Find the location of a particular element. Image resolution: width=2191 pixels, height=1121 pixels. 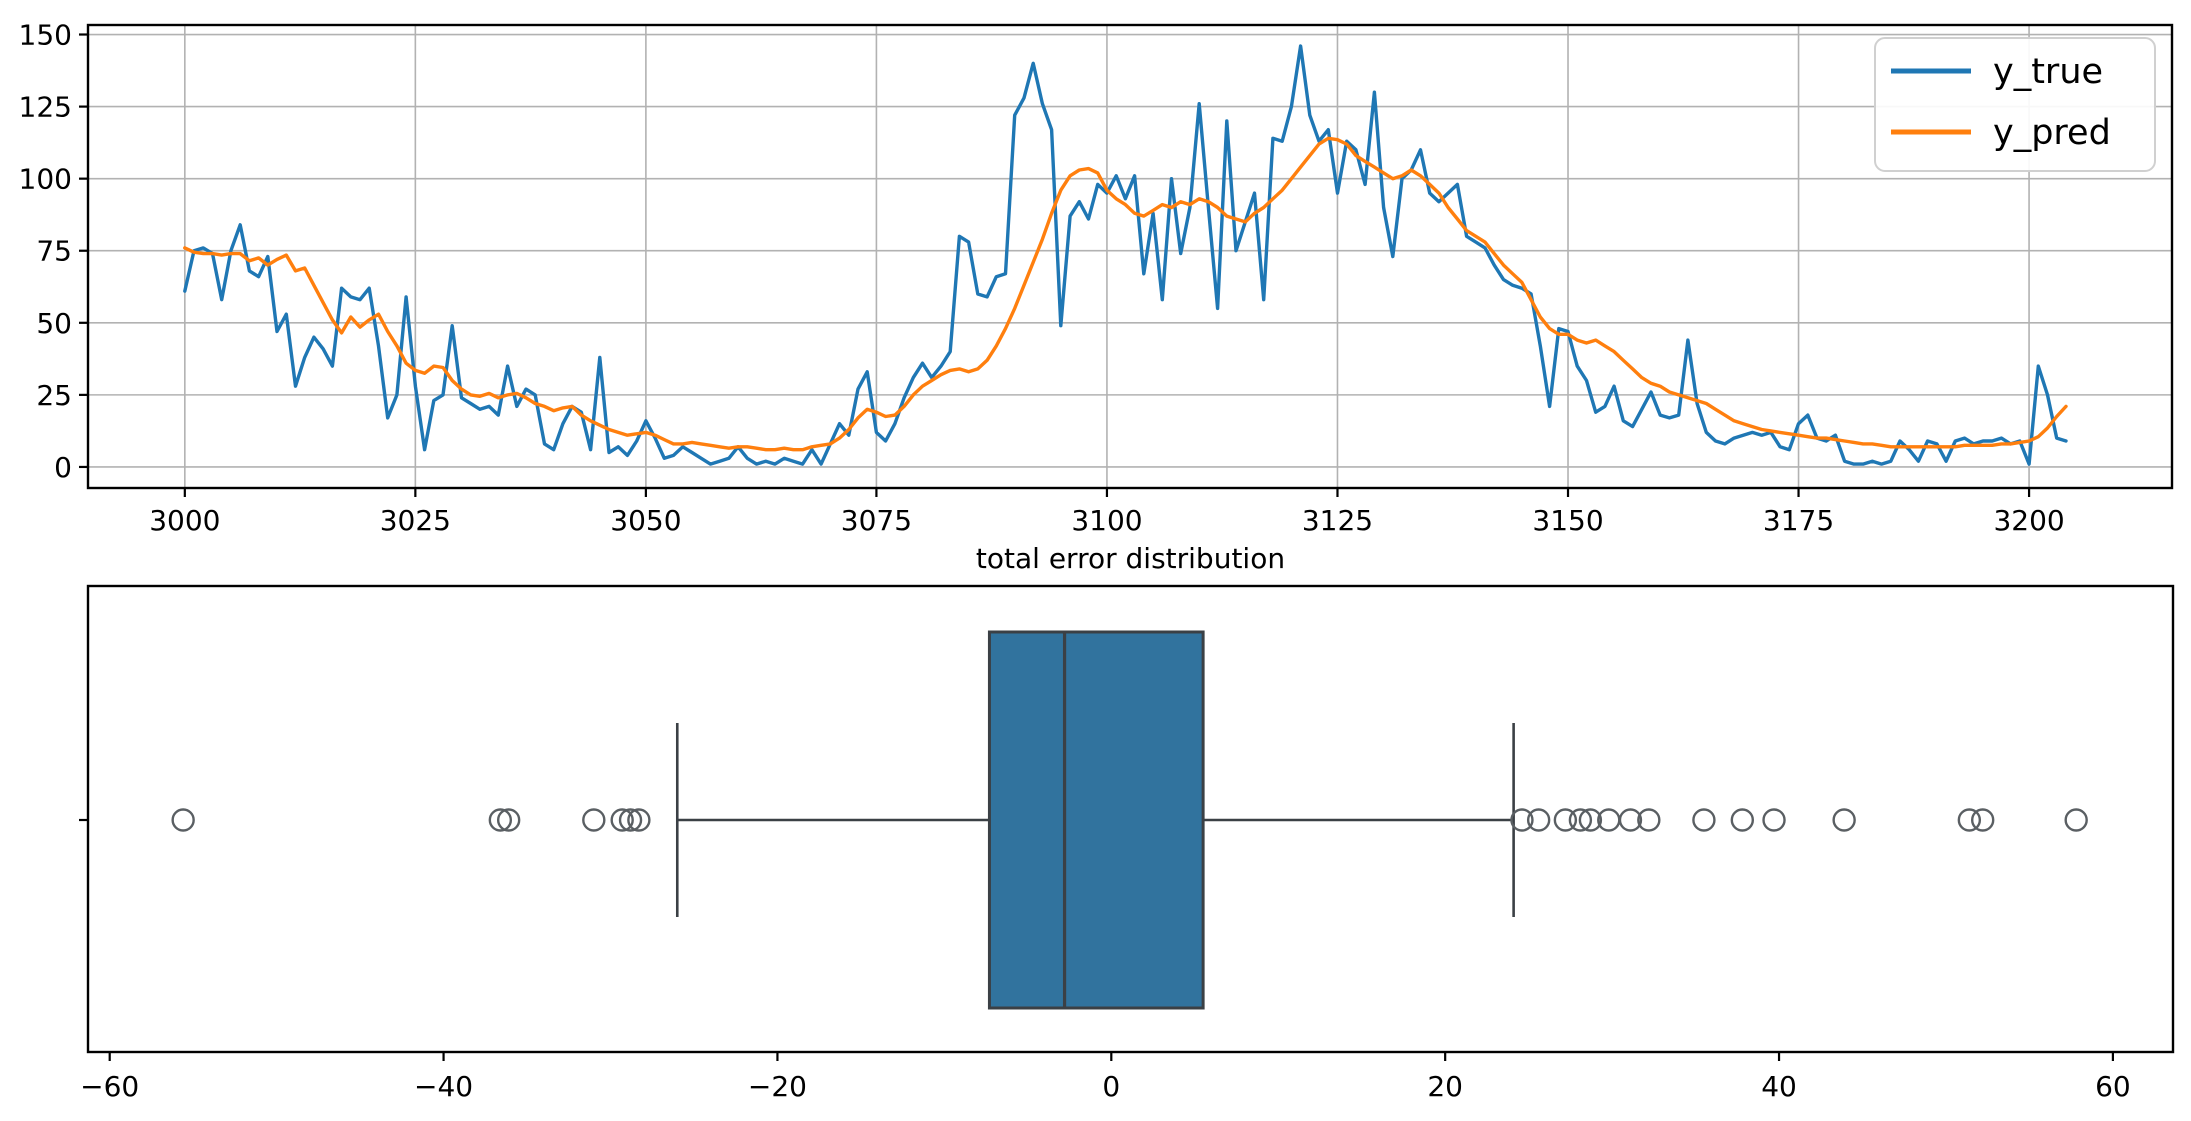

x-tick-label: 3025 is located at coordinates (415, 520).